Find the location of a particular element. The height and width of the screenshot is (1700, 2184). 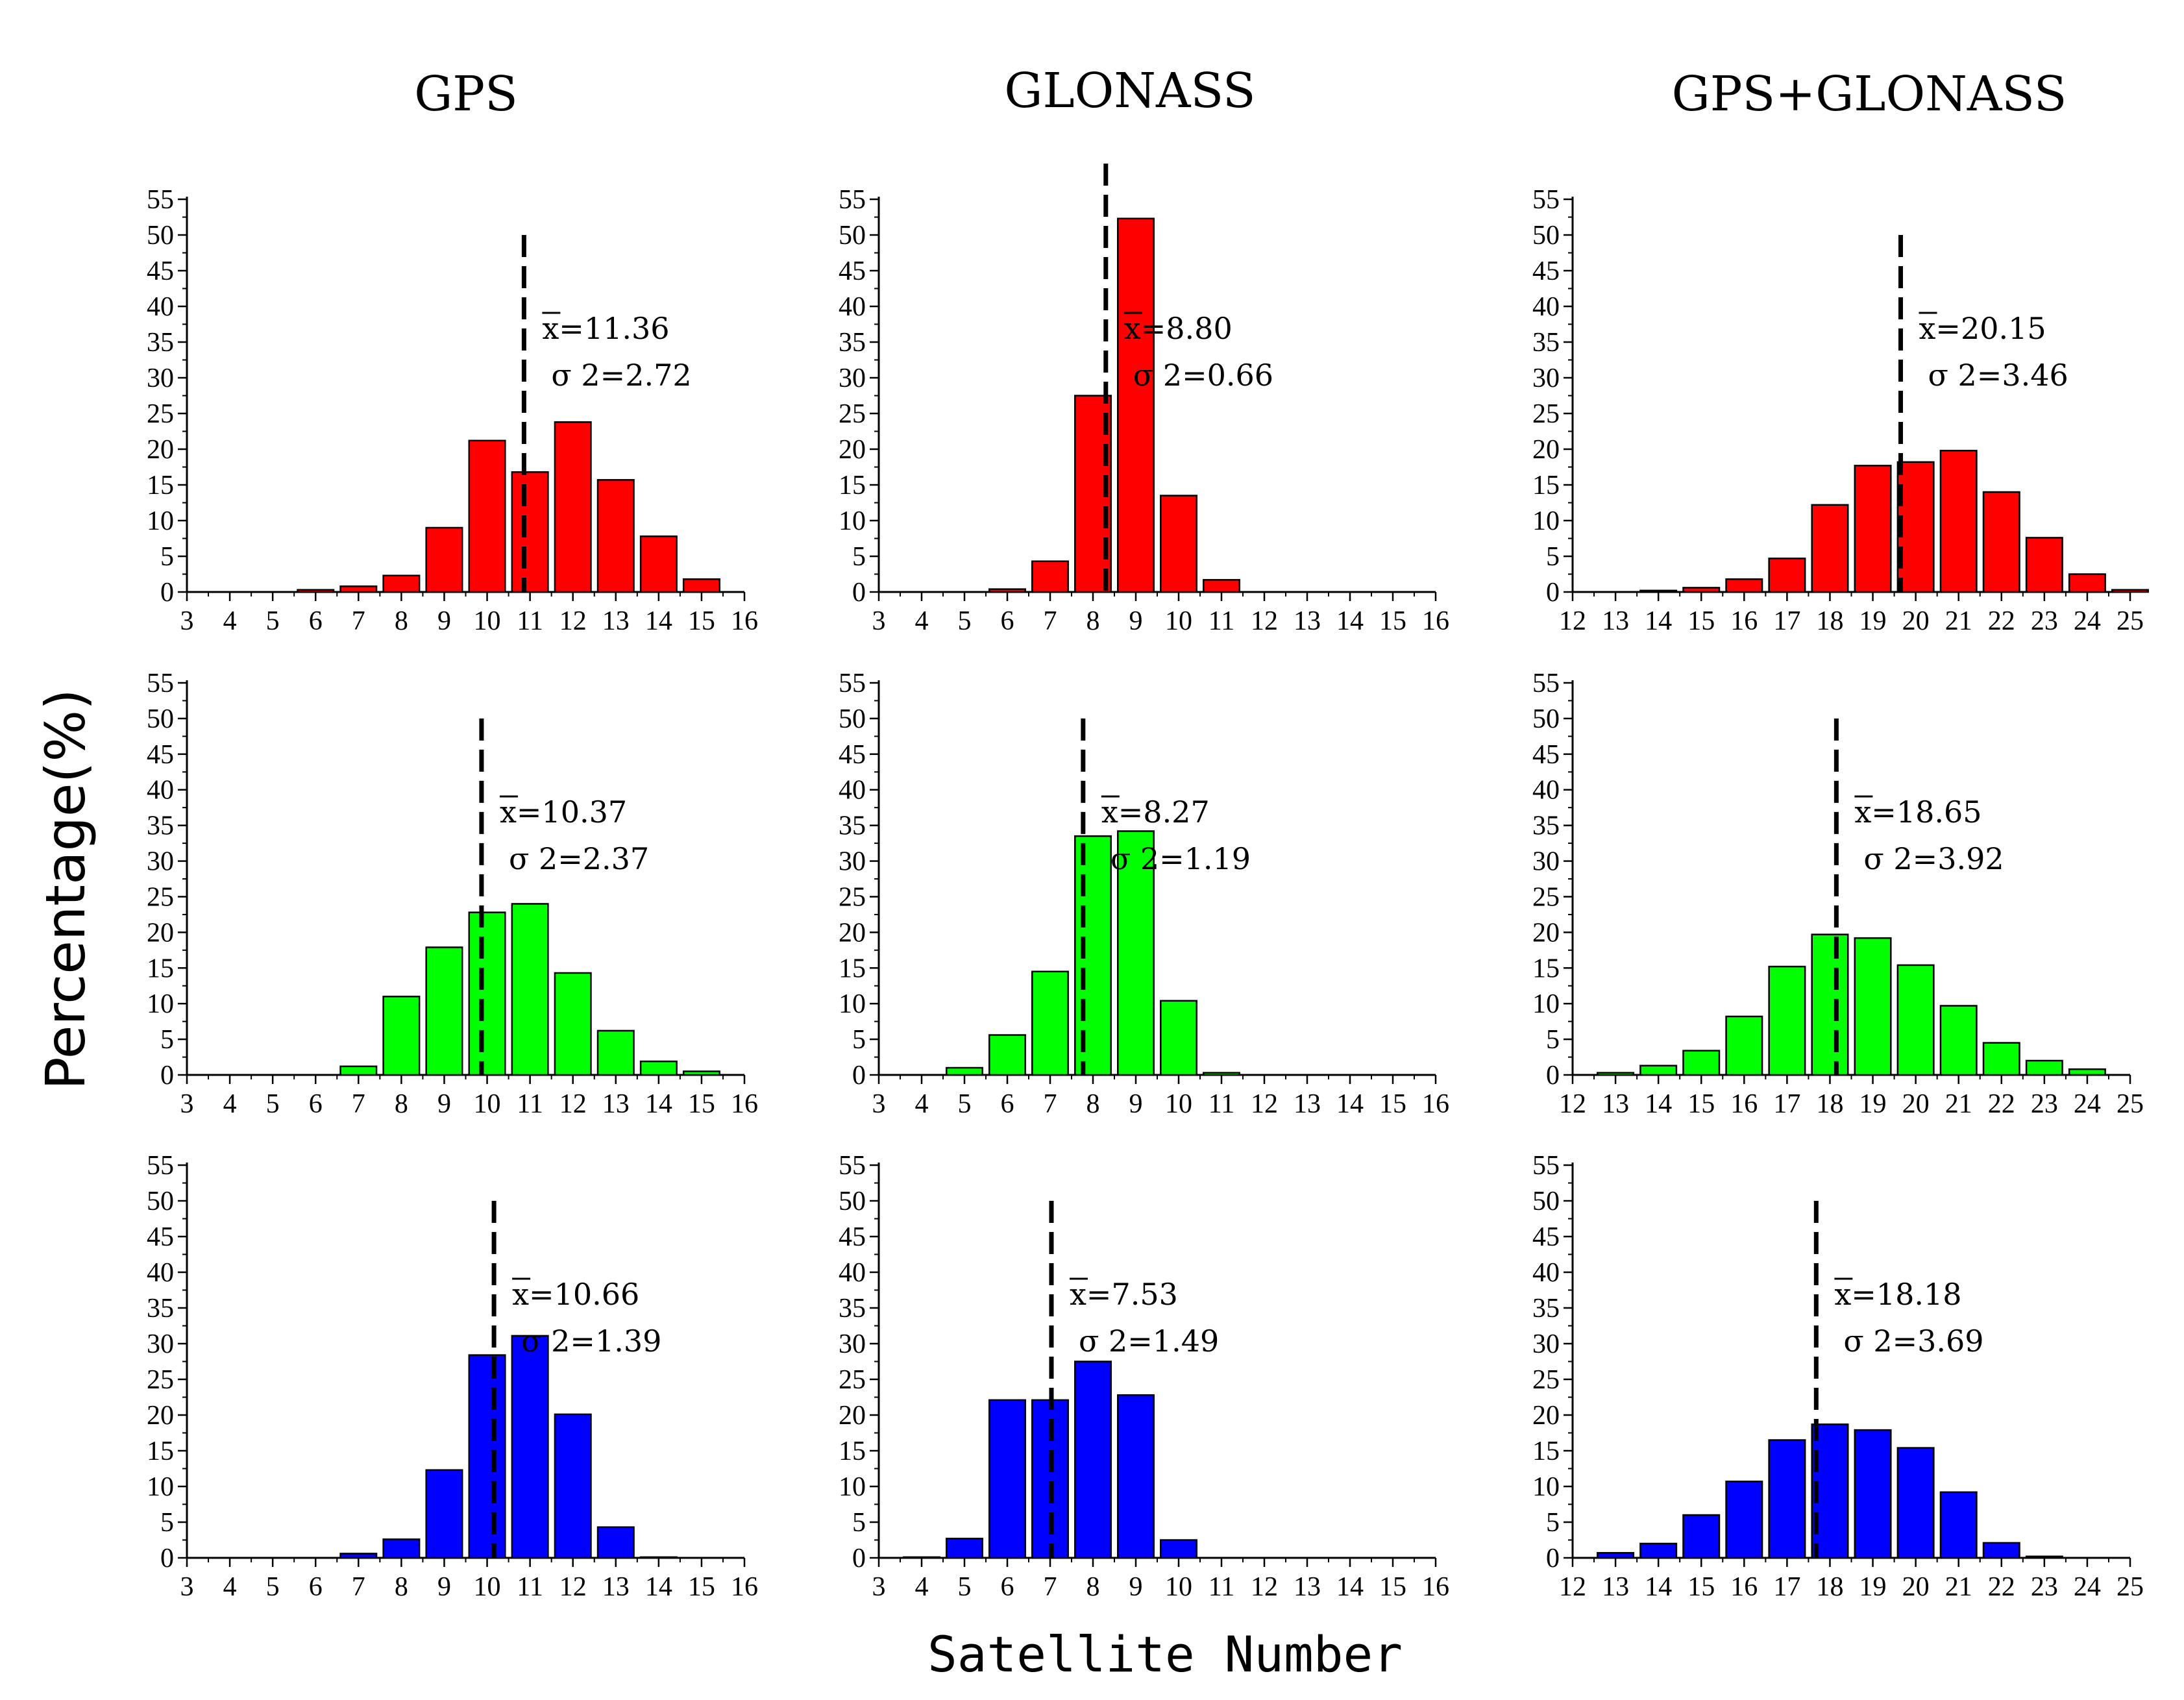

mean-annotation: x=11.36 is located at coordinates (606, 328).